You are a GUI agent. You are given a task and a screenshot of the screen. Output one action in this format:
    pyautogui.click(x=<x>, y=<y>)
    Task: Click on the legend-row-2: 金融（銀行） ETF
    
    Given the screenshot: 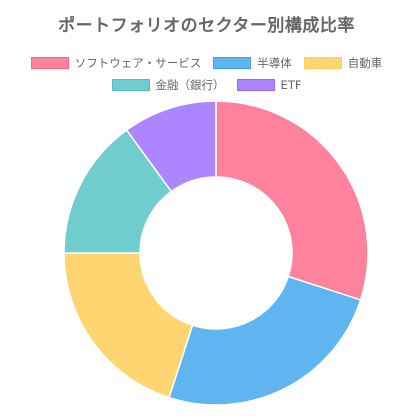 What is the action you would take?
    pyautogui.click(x=206, y=85)
    